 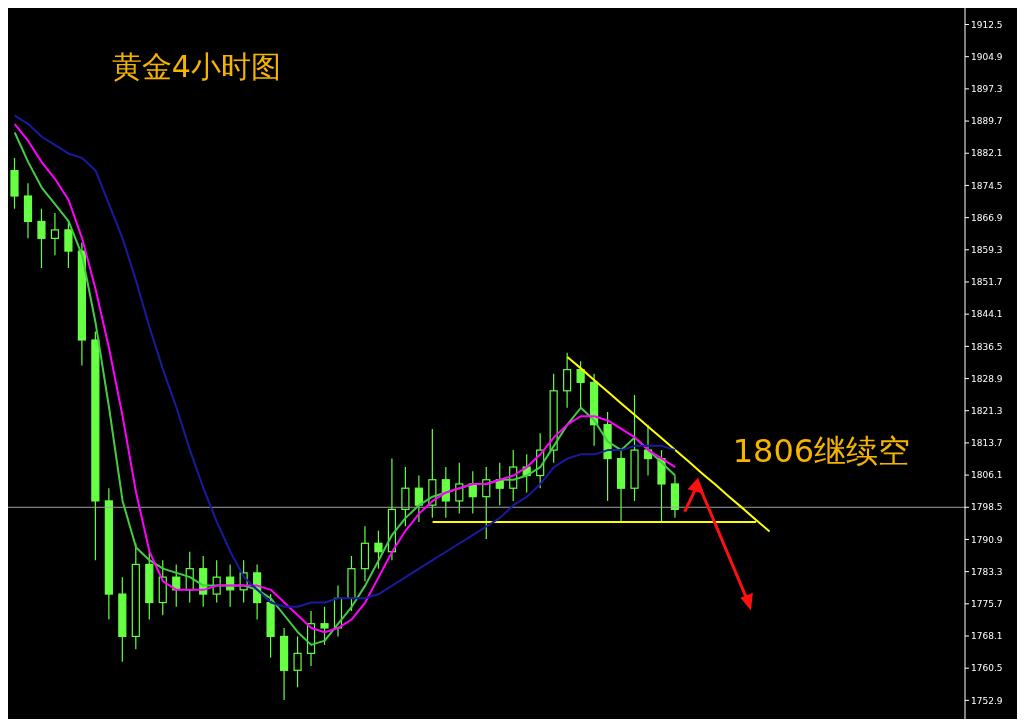 I want to click on y-tick-label: 1897.3, so click(x=987, y=89).